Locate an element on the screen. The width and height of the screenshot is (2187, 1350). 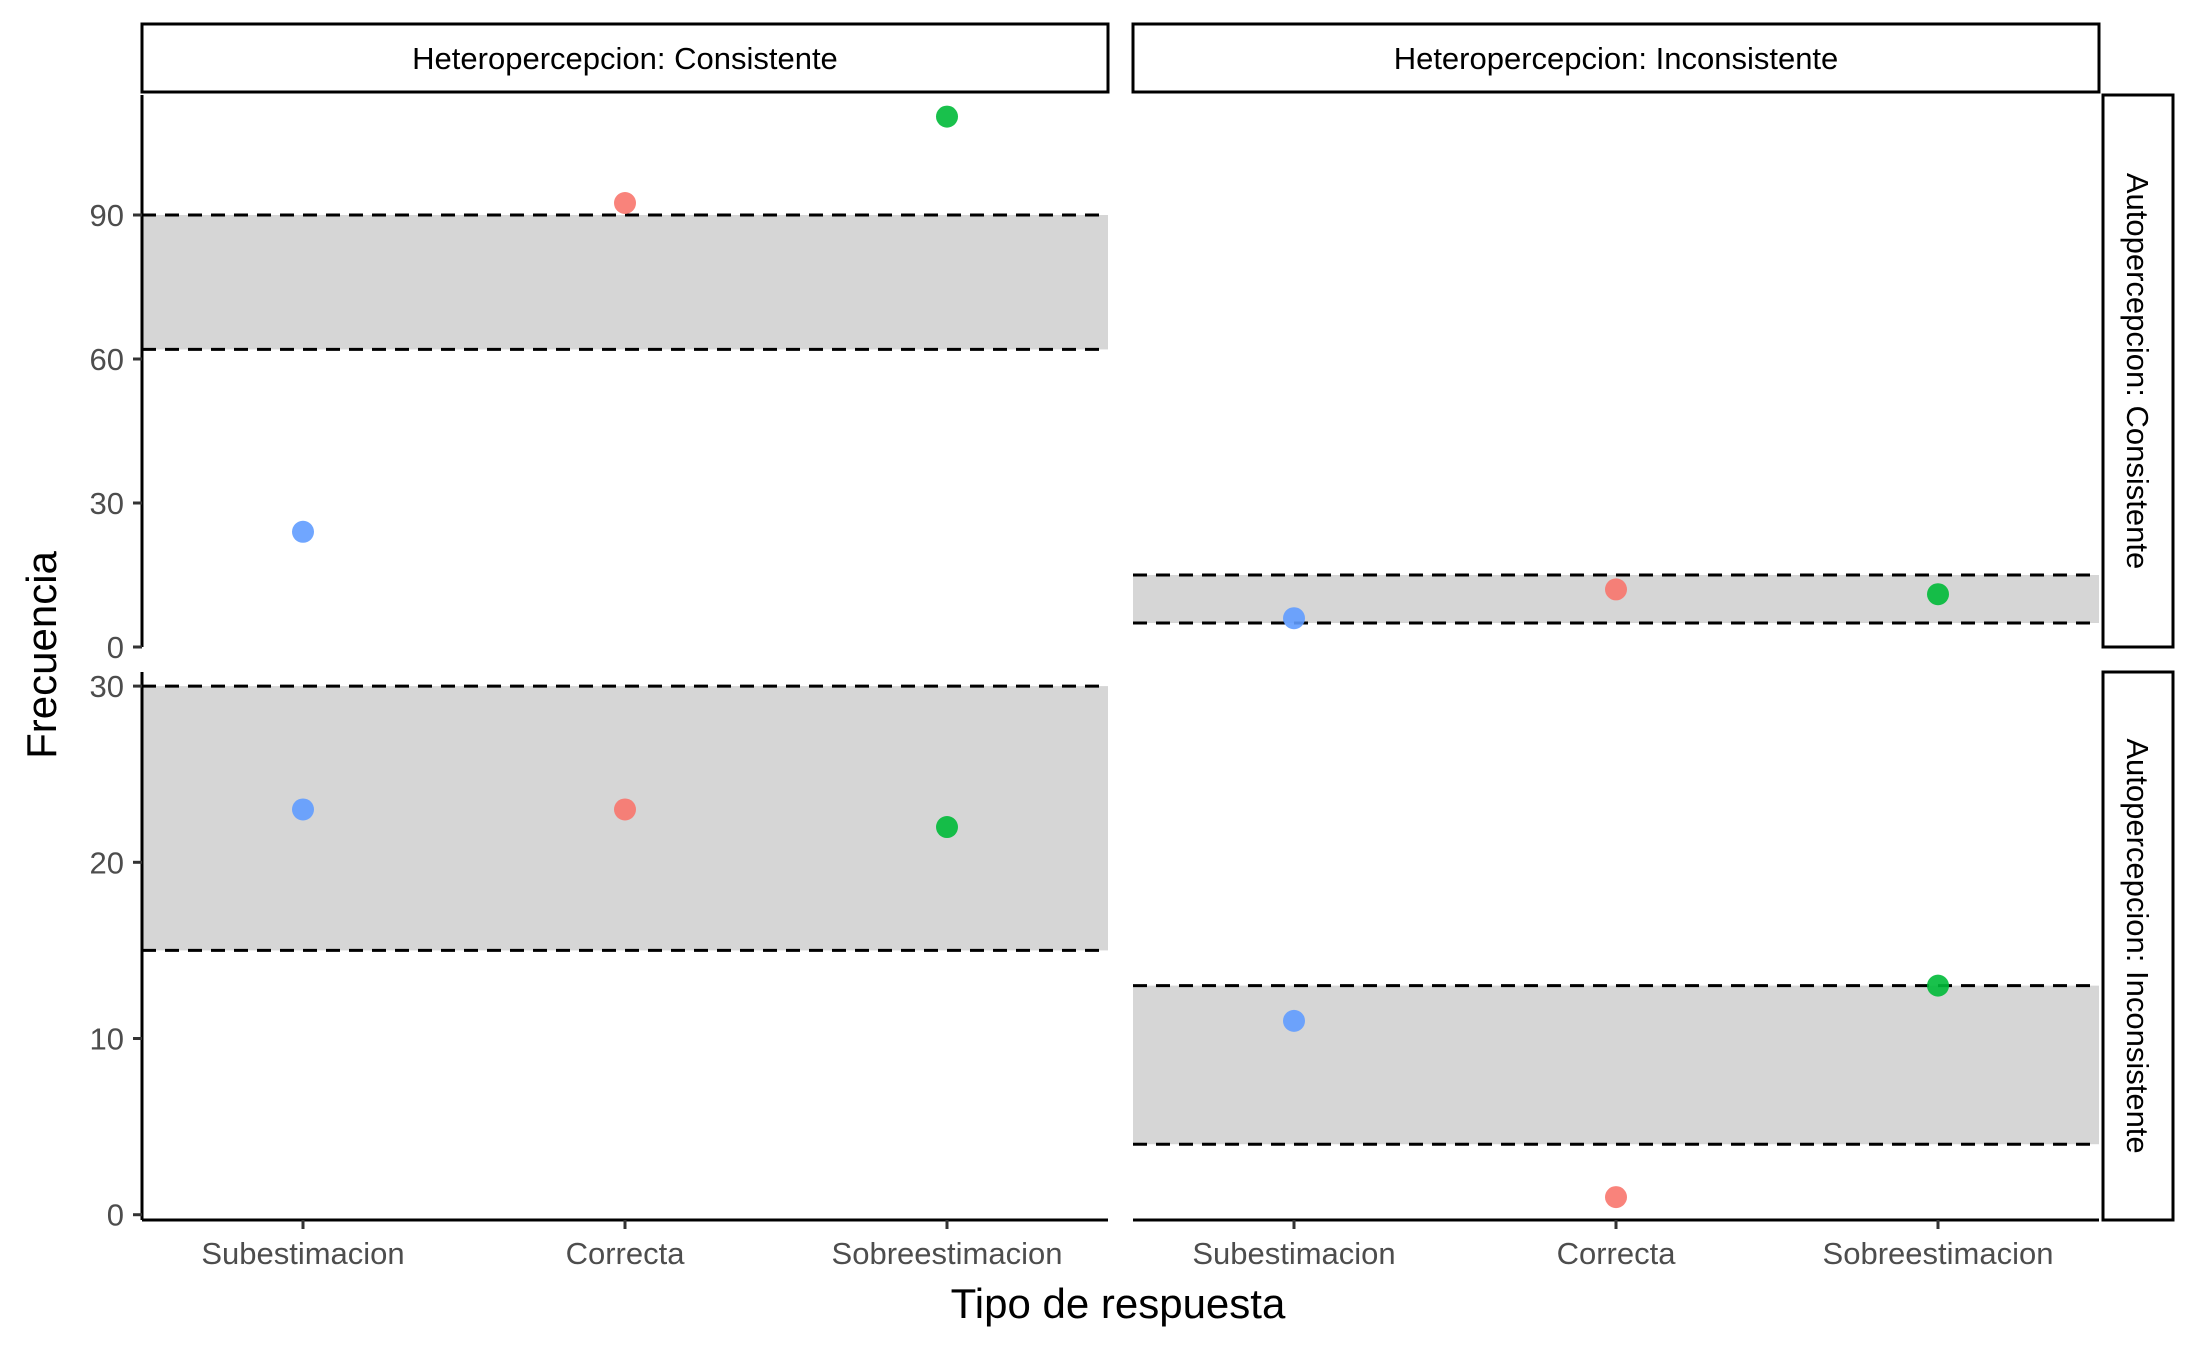
column-strip-label: Heteropercepcion: Inconsistente is located at coordinates (1616, 58).